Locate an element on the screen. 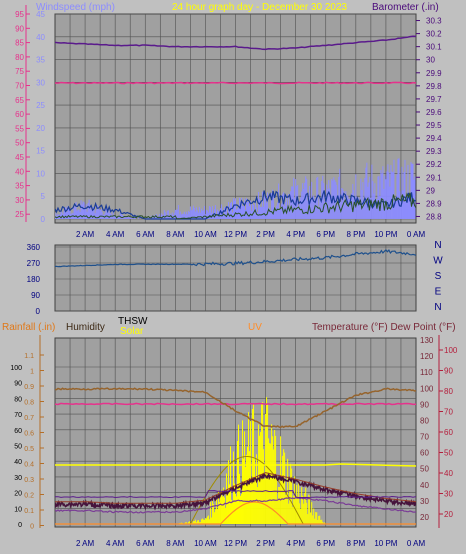  top-time-label: 6 AM is located at coordinates (145, 234).